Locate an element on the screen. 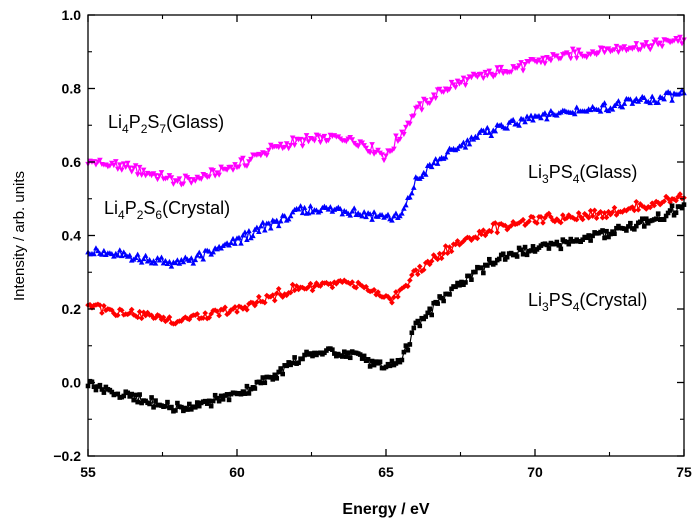 This screenshot has width=695, height=525. x-tick-label: 60 is located at coordinates (237, 472).